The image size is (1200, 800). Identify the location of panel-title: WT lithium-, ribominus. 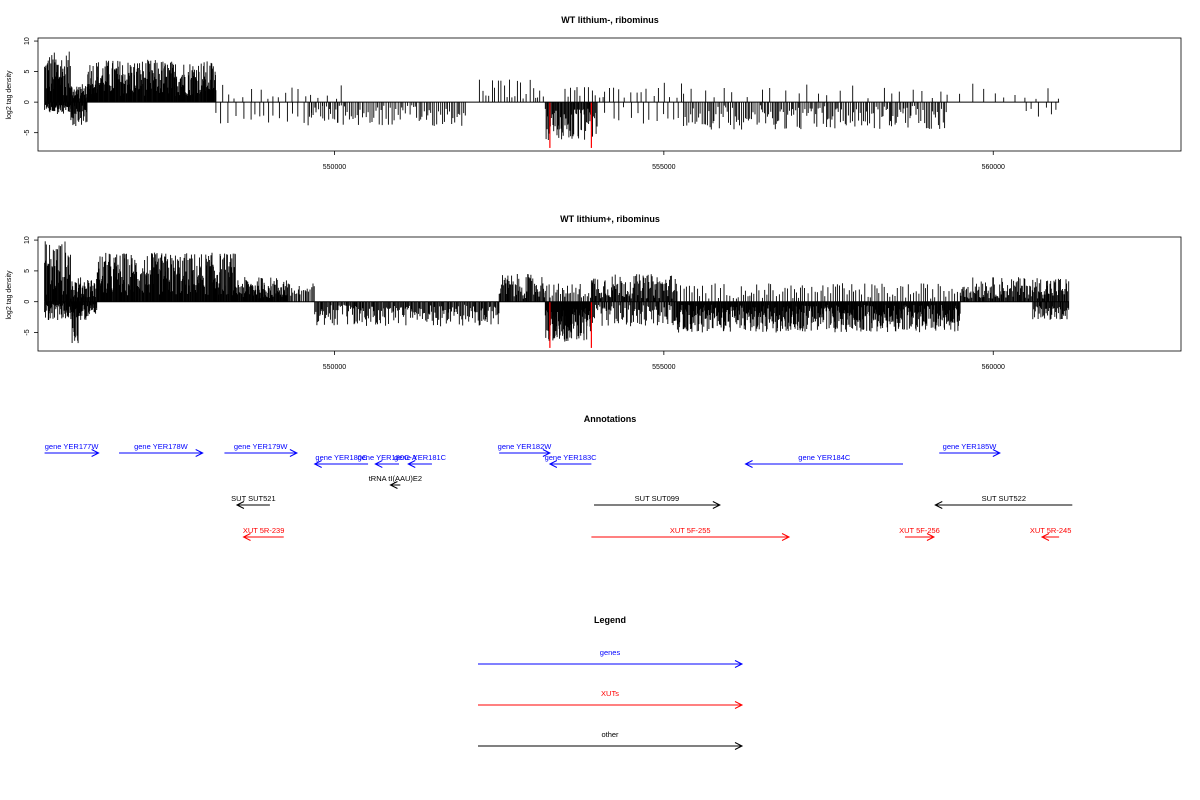
(610, 20).